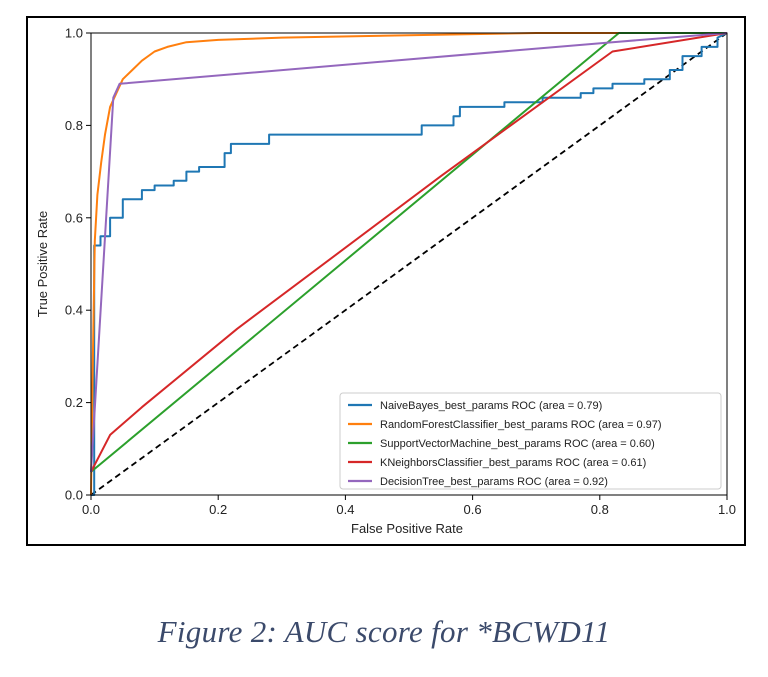  Describe the element at coordinates (74, 217) in the screenshot. I see `y-tick-label: 0.6` at that location.